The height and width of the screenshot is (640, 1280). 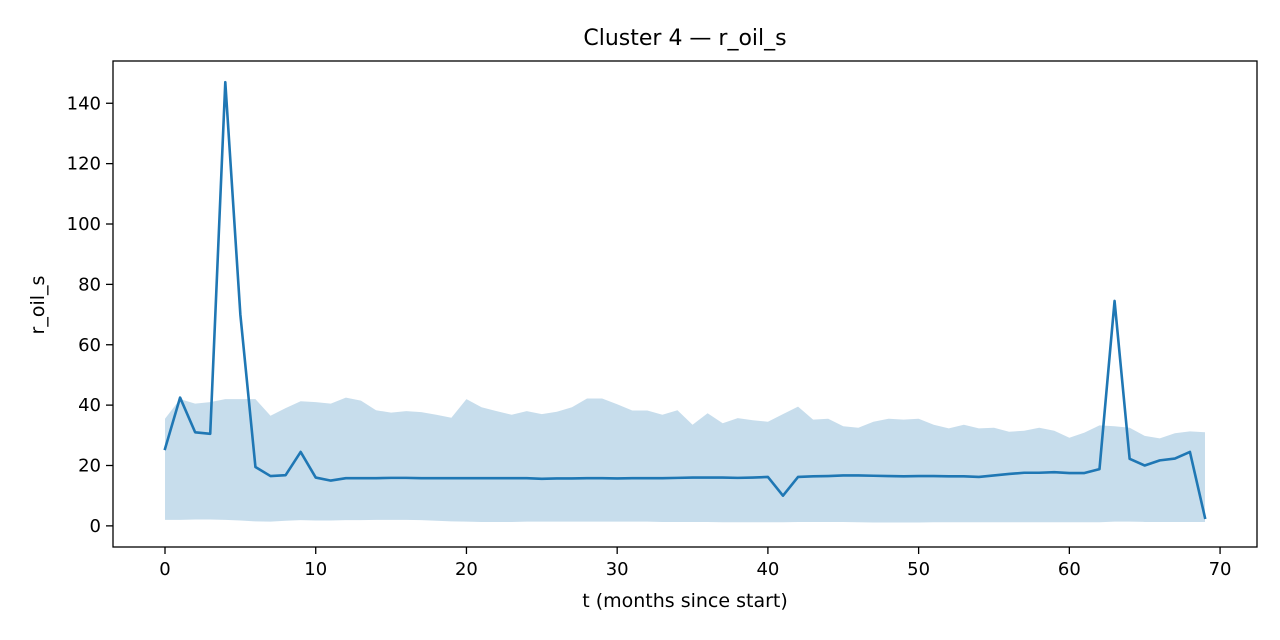 I want to click on x-axis-ticks: 0 10 20 30 40 50 60 70, so click(x=695, y=563).